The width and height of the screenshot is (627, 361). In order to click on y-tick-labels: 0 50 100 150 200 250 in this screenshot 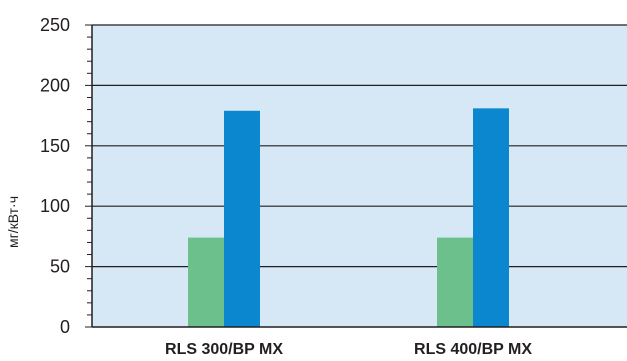, I will do `click(55, 176)`.